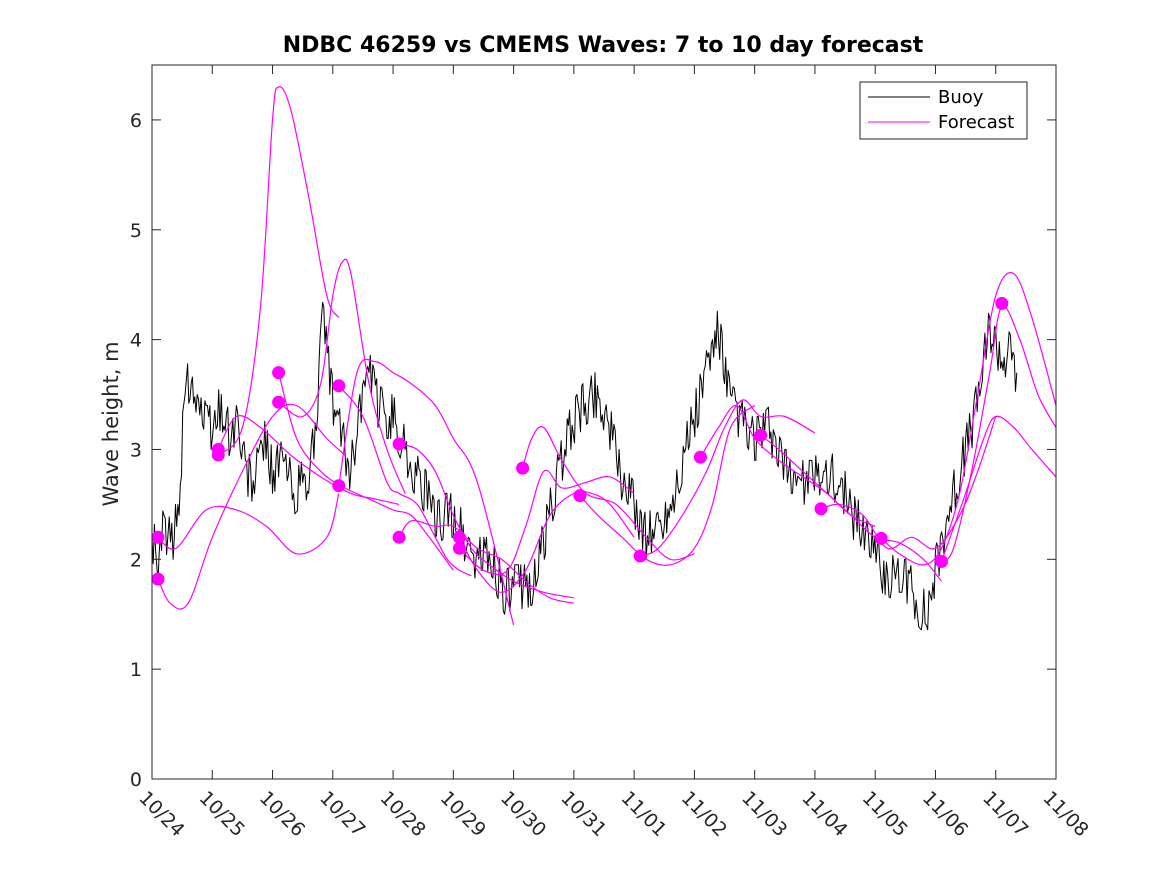 The width and height of the screenshot is (1167, 875). What do you see at coordinates (161, 814) in the screenshot?
I see `x-tick-label: 10/24` at bounding box center [161, 814].